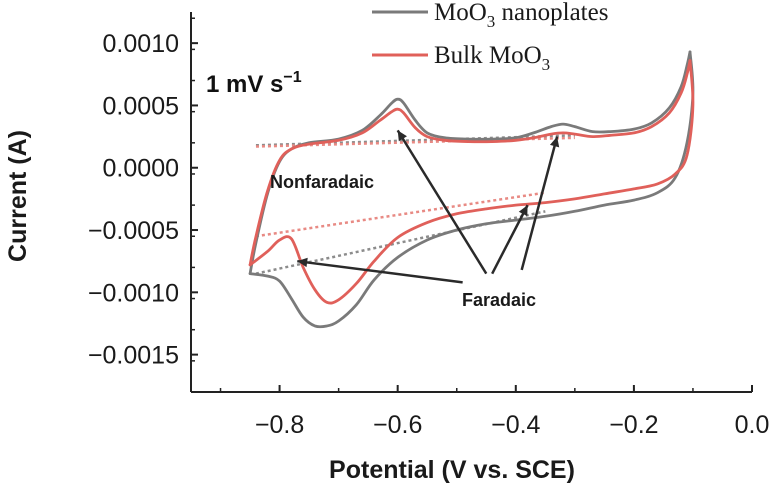 The width and height of the screenshot is (774, 489). I want to click on y-tick-label-5: −0.0015, so click(133, 356).